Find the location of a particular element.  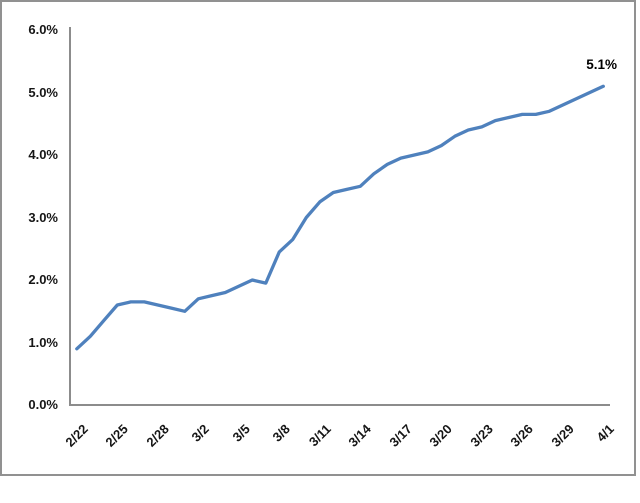

y-axis-tick-label: 2.0% is located at coordinates (43, 279).